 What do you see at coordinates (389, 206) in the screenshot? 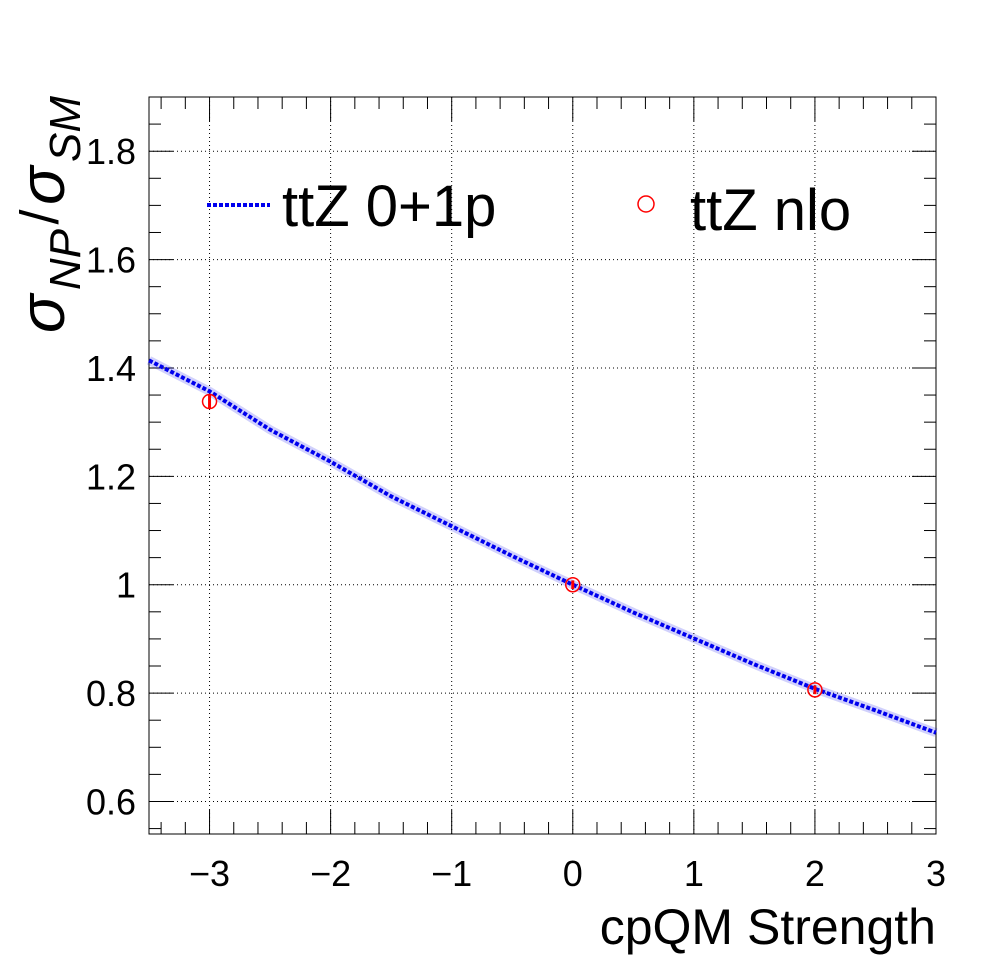
I see `legend-label-ttz-01p: ttZ 0+1p` at bounding box center [389, 206].